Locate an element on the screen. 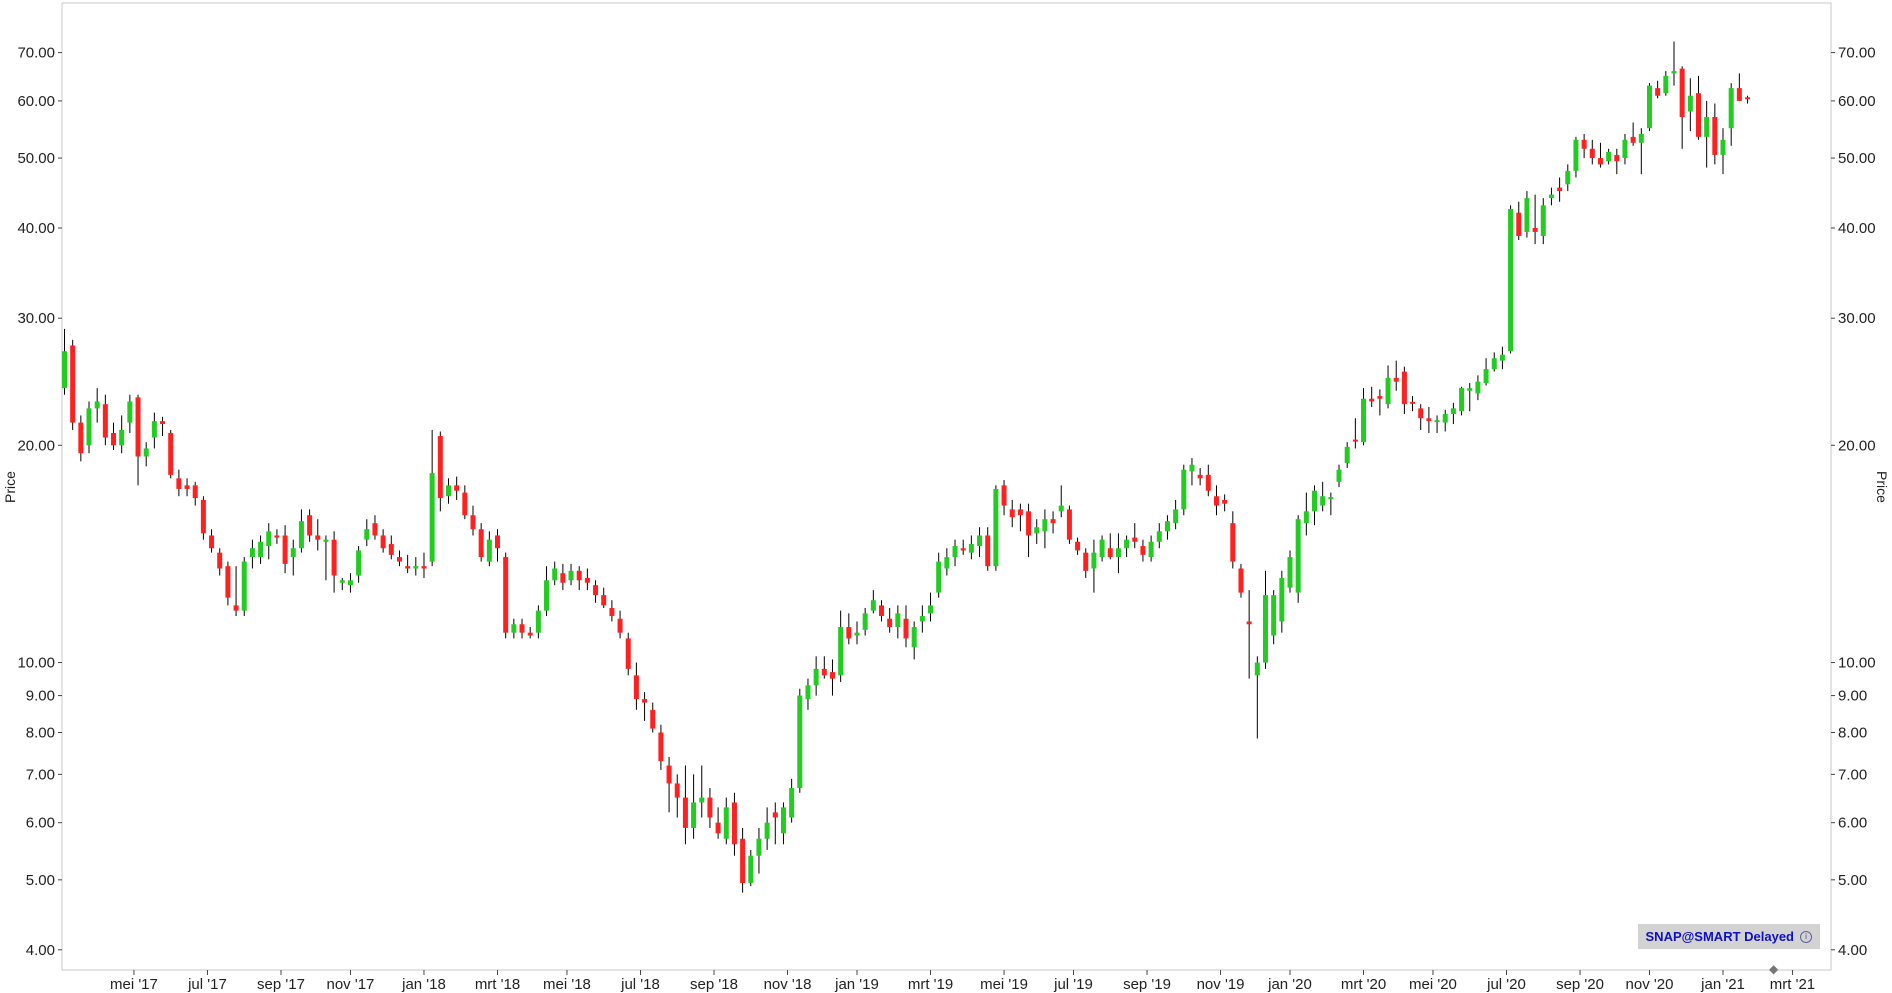 The image size is (1892, 993). y-tick-label-left: 6.00 is located at coordinates (40, 823).